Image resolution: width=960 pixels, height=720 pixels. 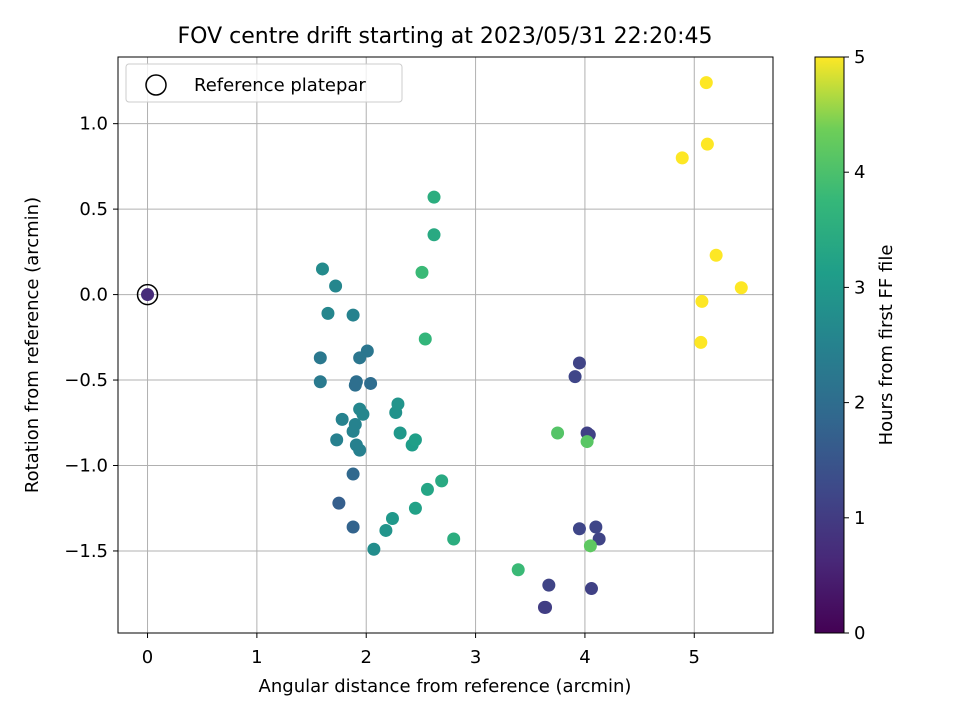 I want to click on legend: Reference platepar, so click(x=264, y=83).